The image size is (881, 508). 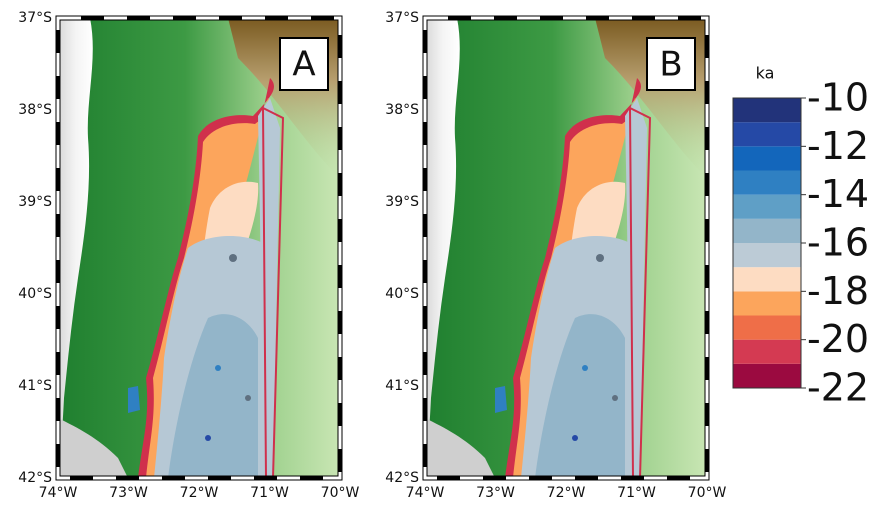 I want to click on colorbar-tick-label: -12, so click(x=838, y=146).